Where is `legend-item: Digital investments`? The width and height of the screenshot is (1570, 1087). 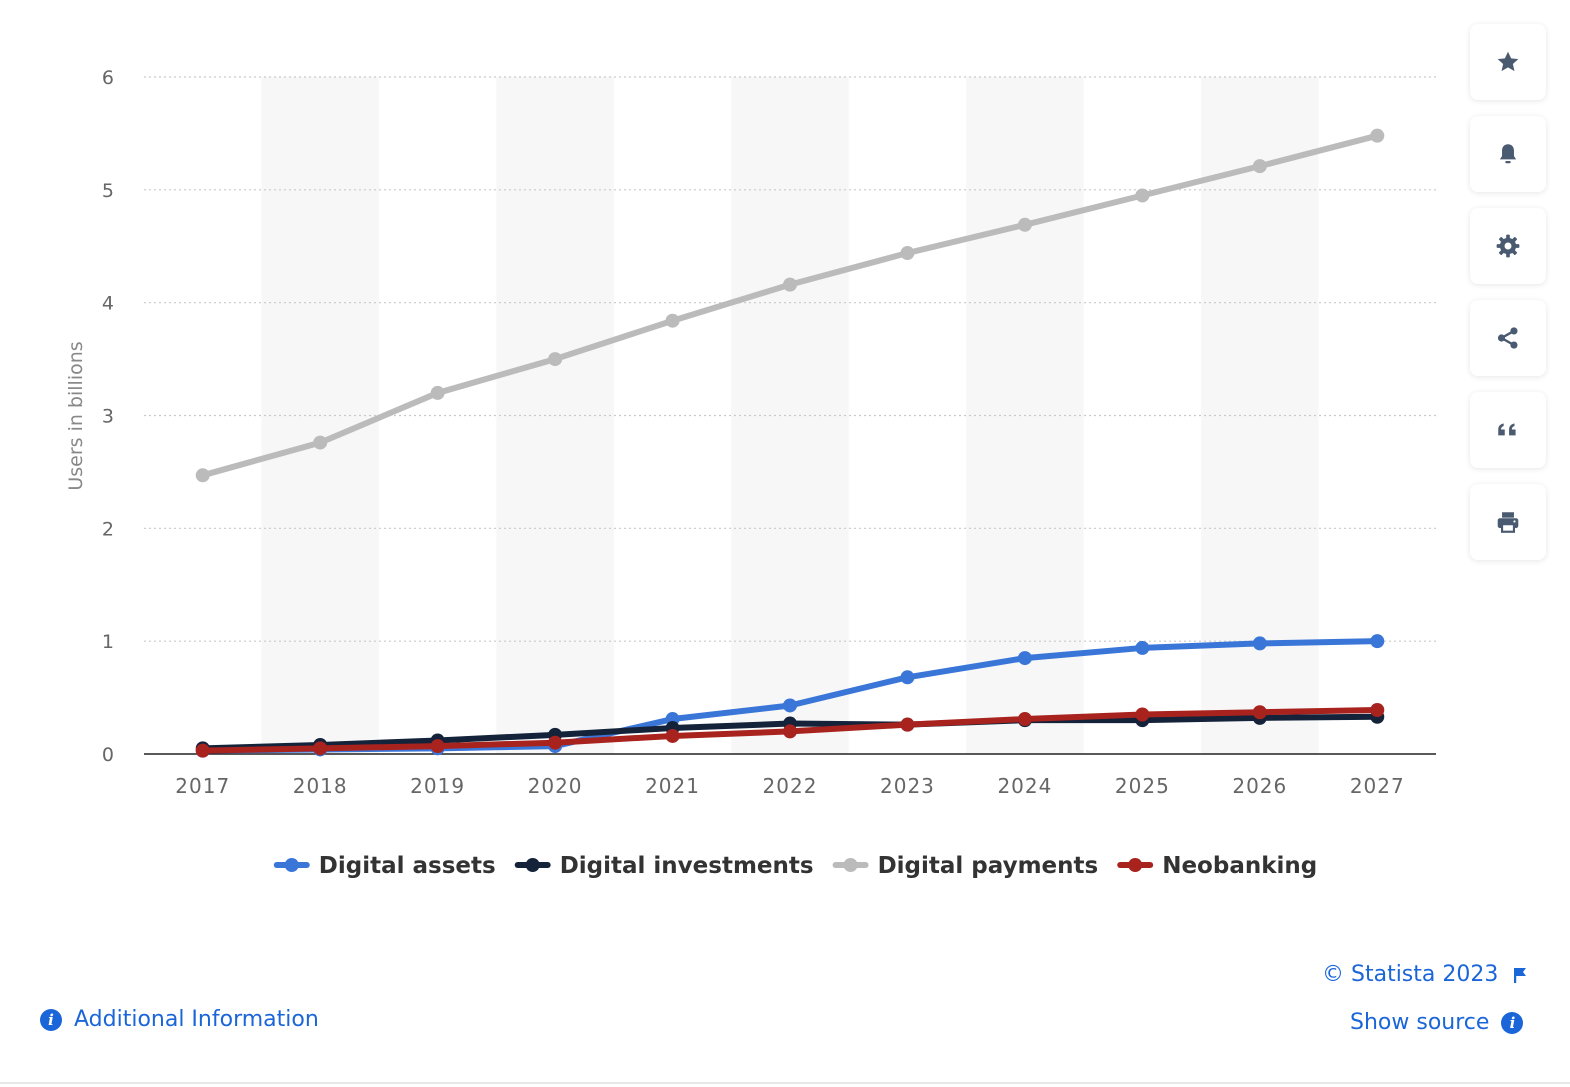
legend-item: Digital investments is located at coordinates (664, 866).